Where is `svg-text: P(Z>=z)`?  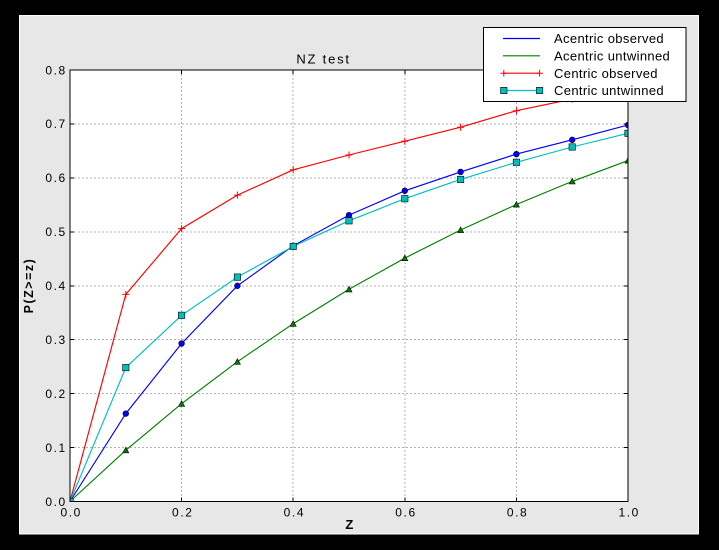
svg-text: P(Z>=z) is located at coordinates (29, 286).